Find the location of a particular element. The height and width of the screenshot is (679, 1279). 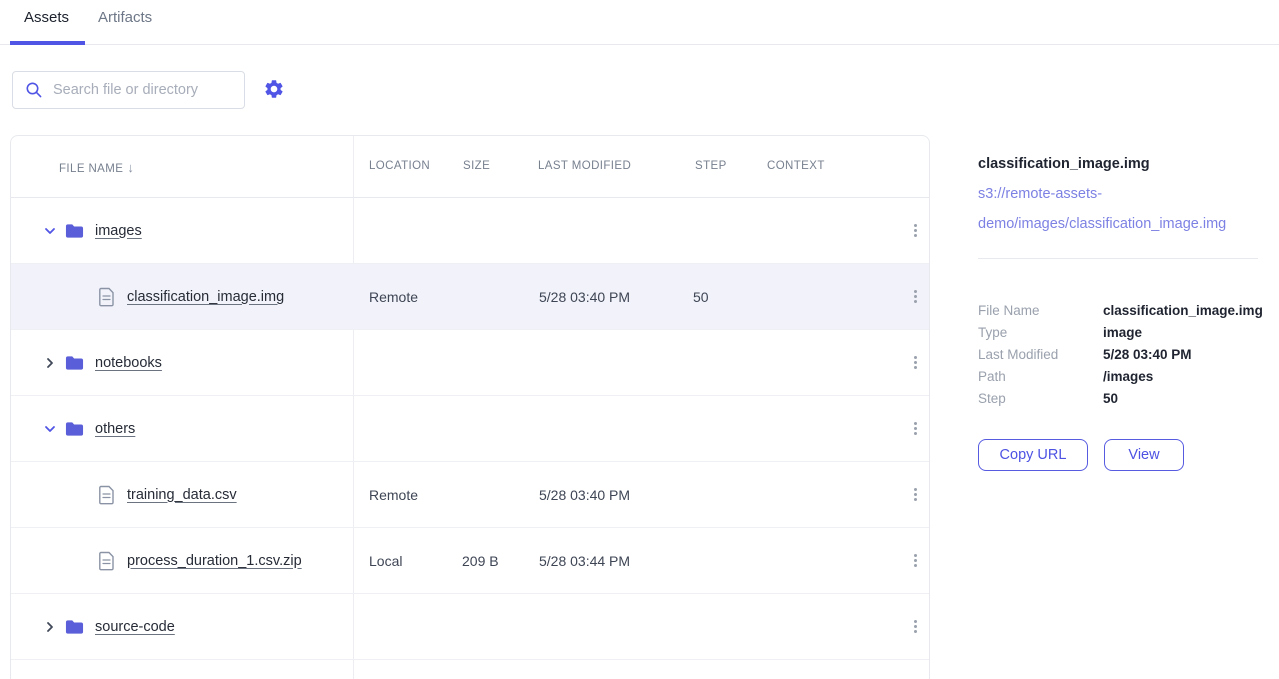

field-label: Step is located at coordinates (992, 398).